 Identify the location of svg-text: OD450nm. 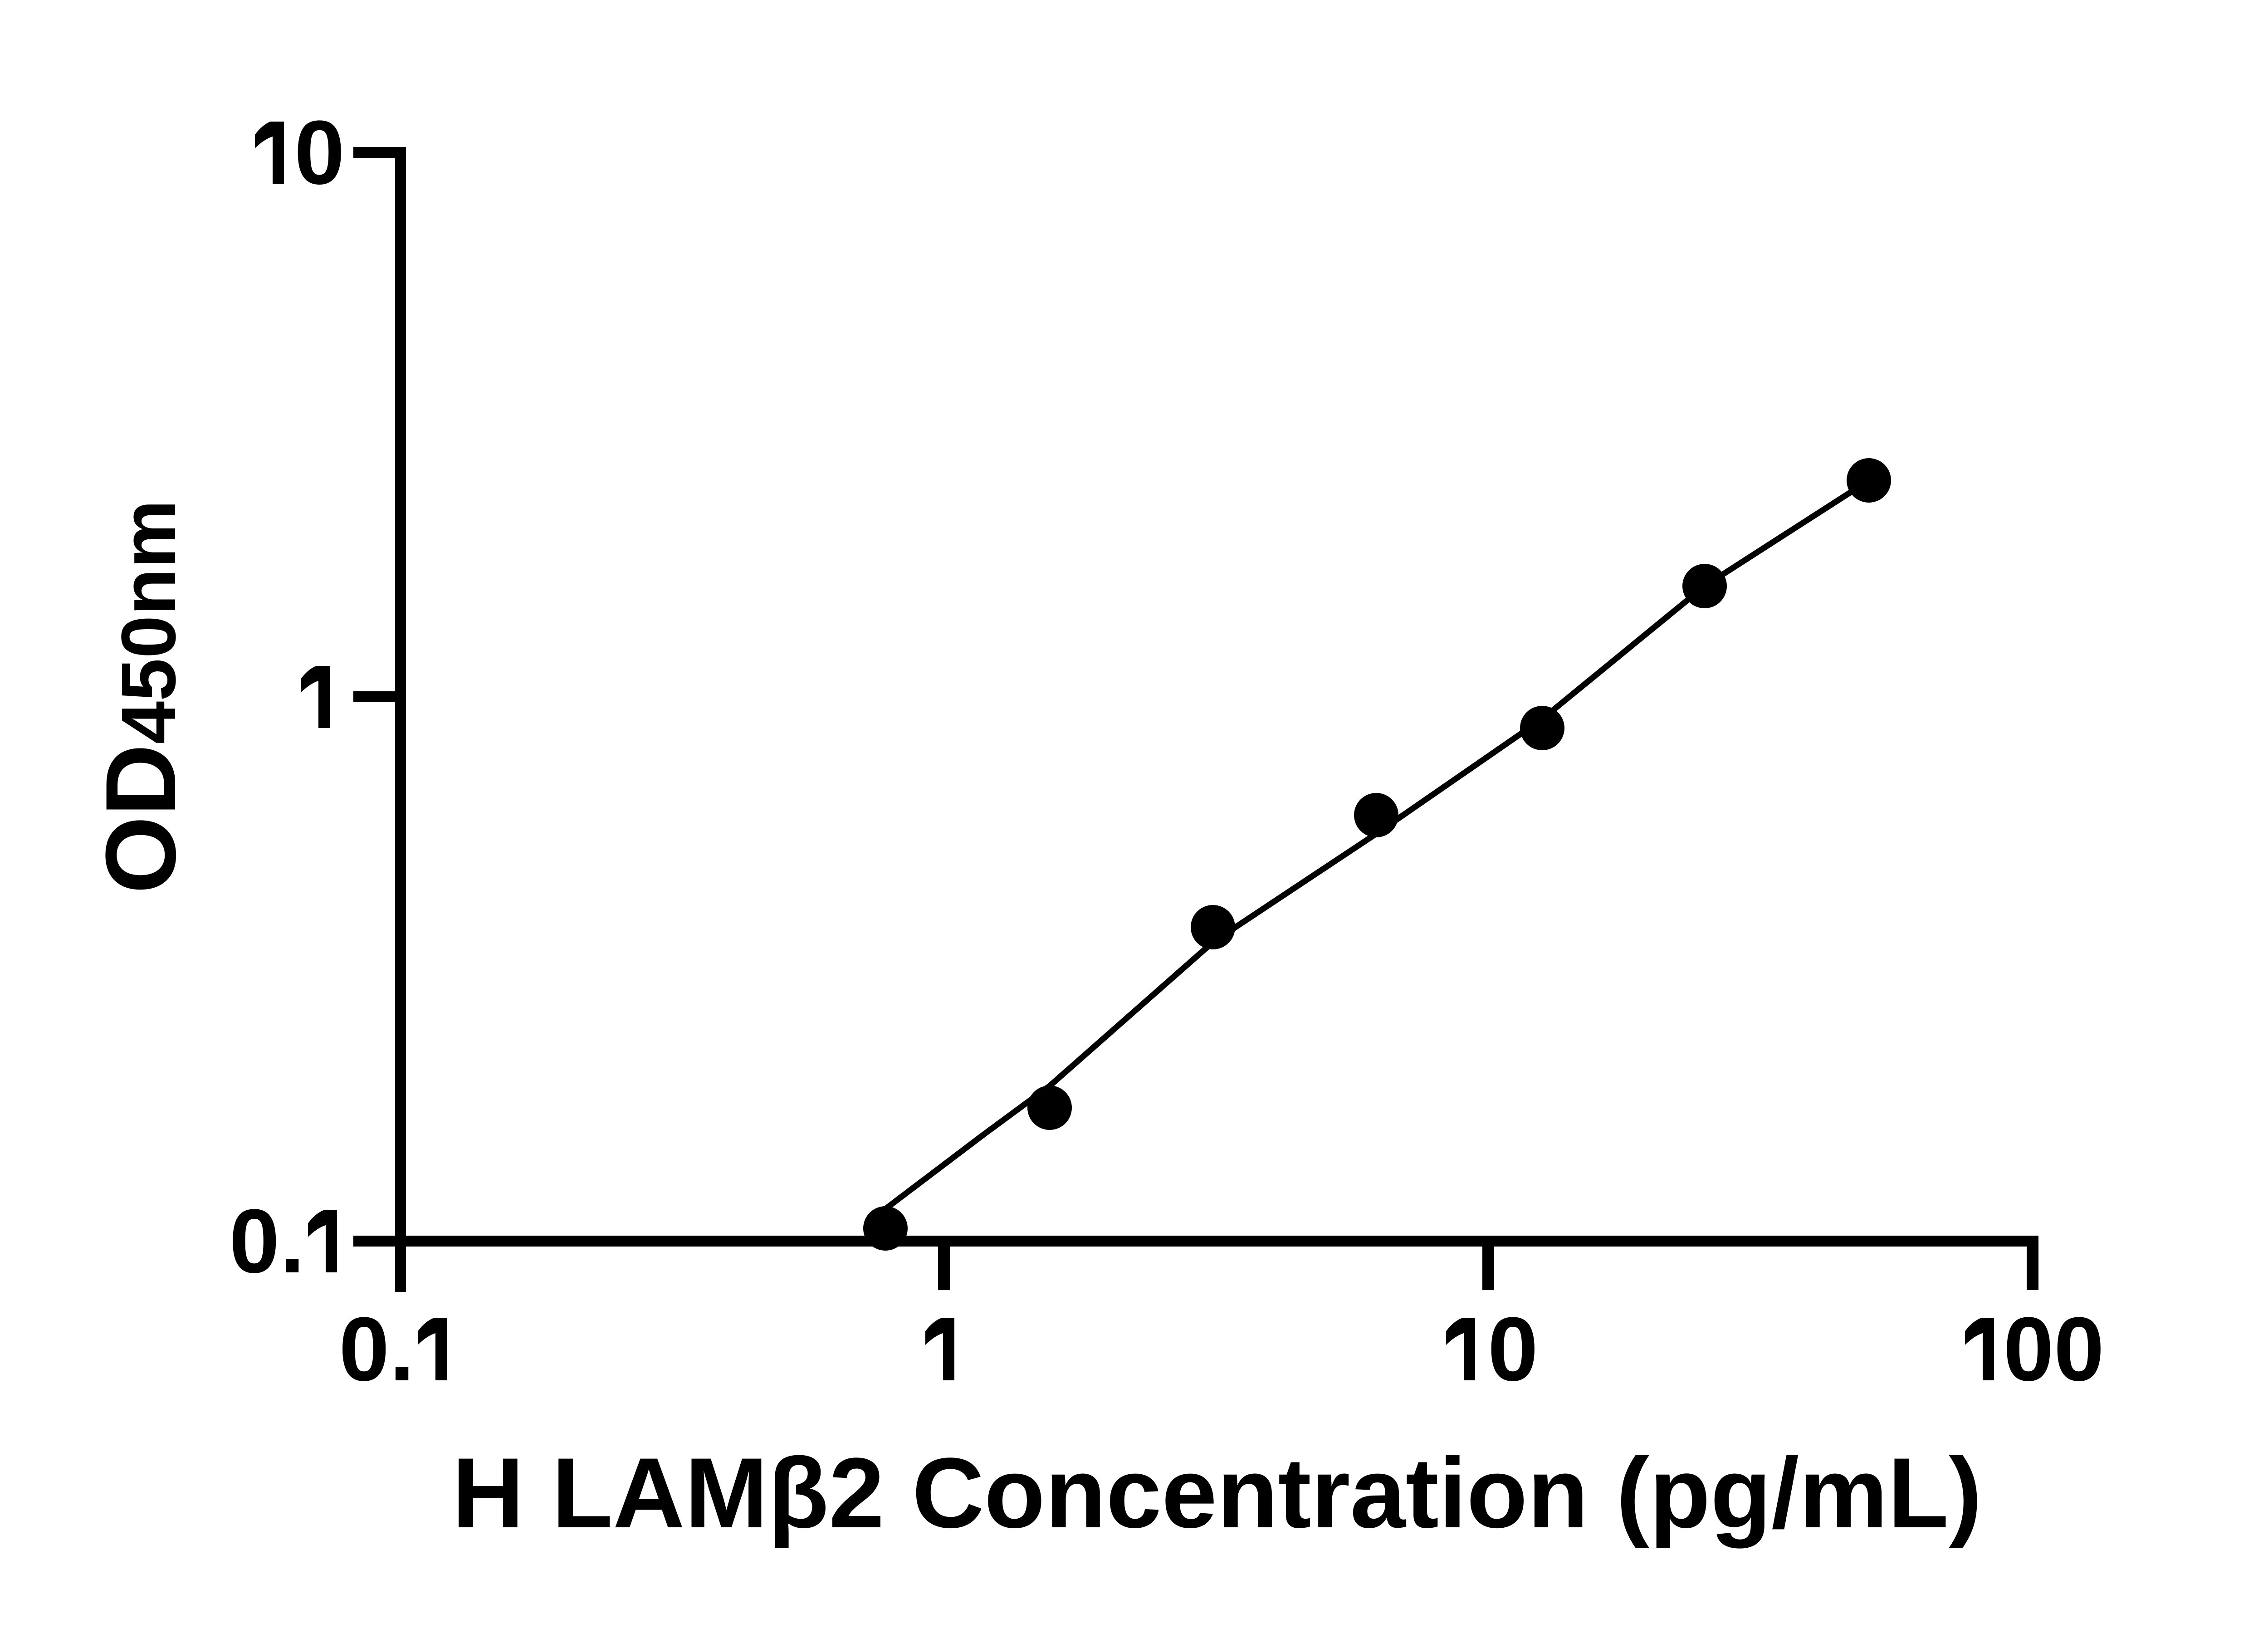
(140, 697).